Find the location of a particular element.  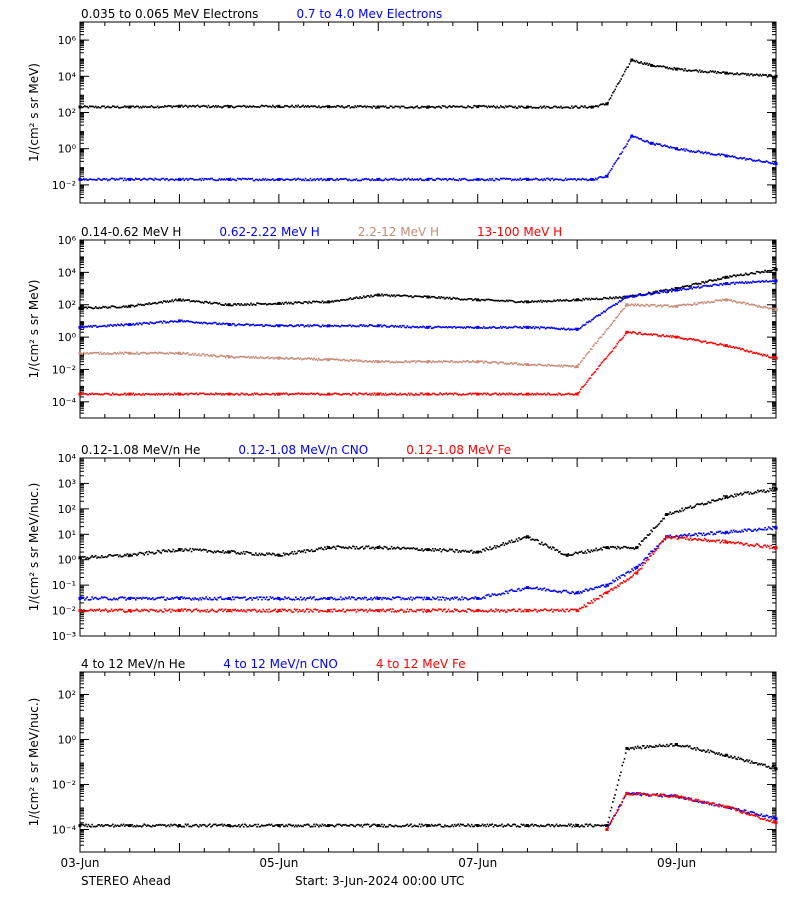

y-tick-label: 10² is located at coordinates (67, 113).